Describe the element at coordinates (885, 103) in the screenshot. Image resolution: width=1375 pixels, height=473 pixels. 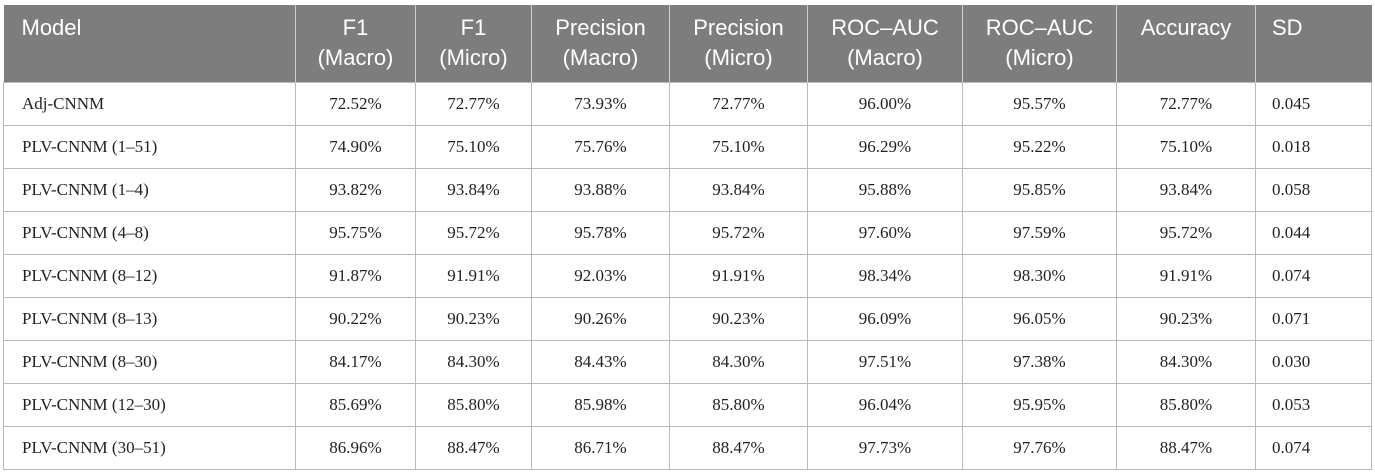
I see `cell-roc-auc-macro: 96.00%` at that location.